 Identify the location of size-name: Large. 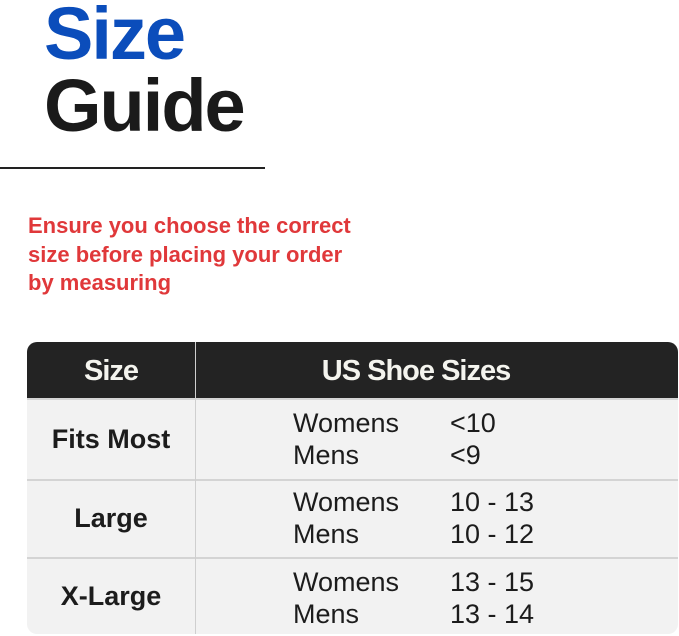
(111, 518).